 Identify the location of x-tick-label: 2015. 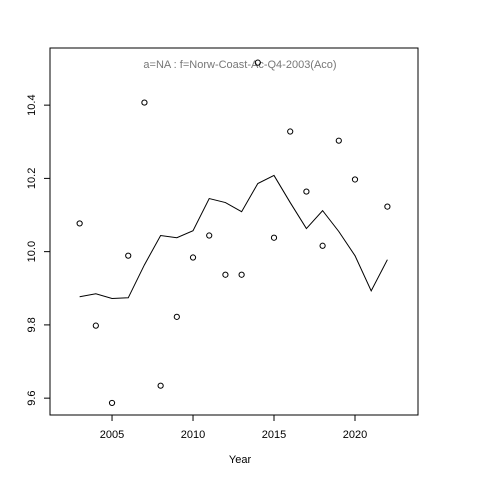
(274, 435).